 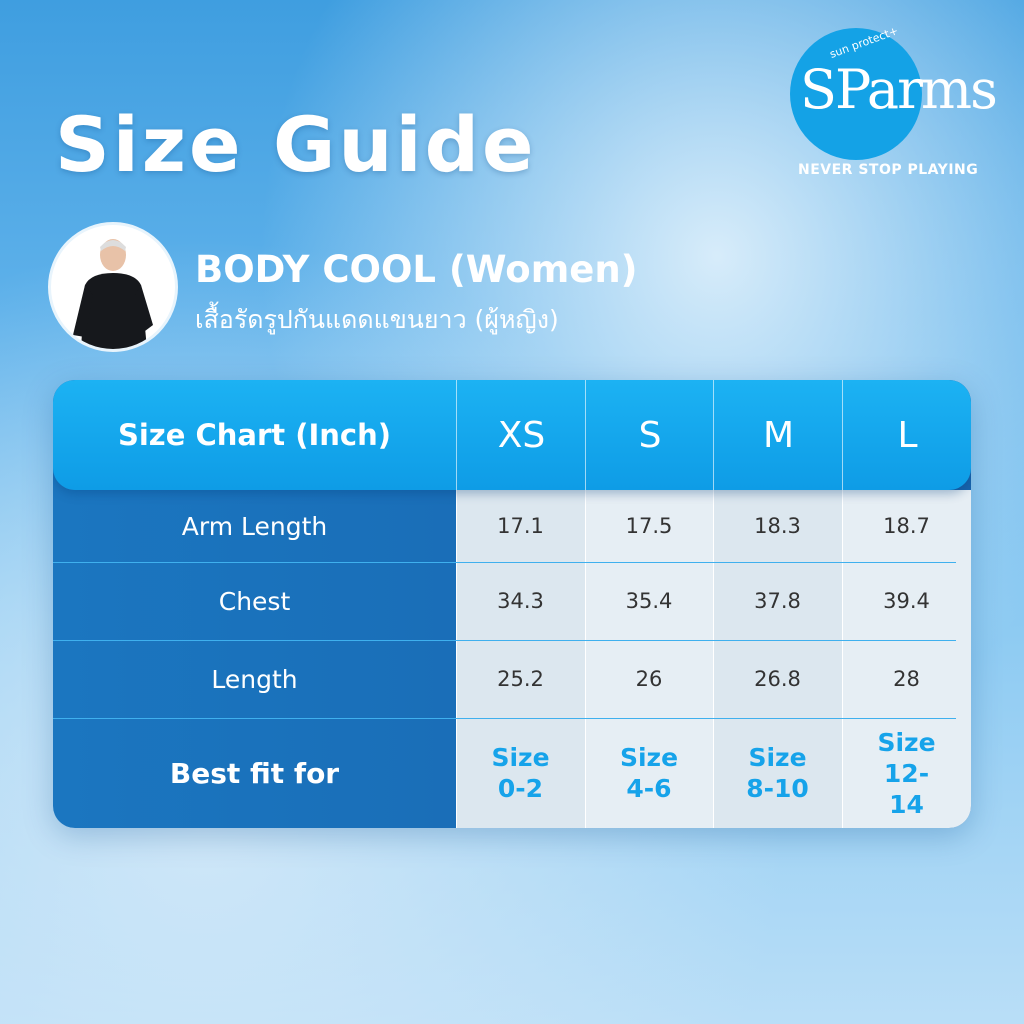 I want to click on row-label: Chest, so click(x=254, y=601).